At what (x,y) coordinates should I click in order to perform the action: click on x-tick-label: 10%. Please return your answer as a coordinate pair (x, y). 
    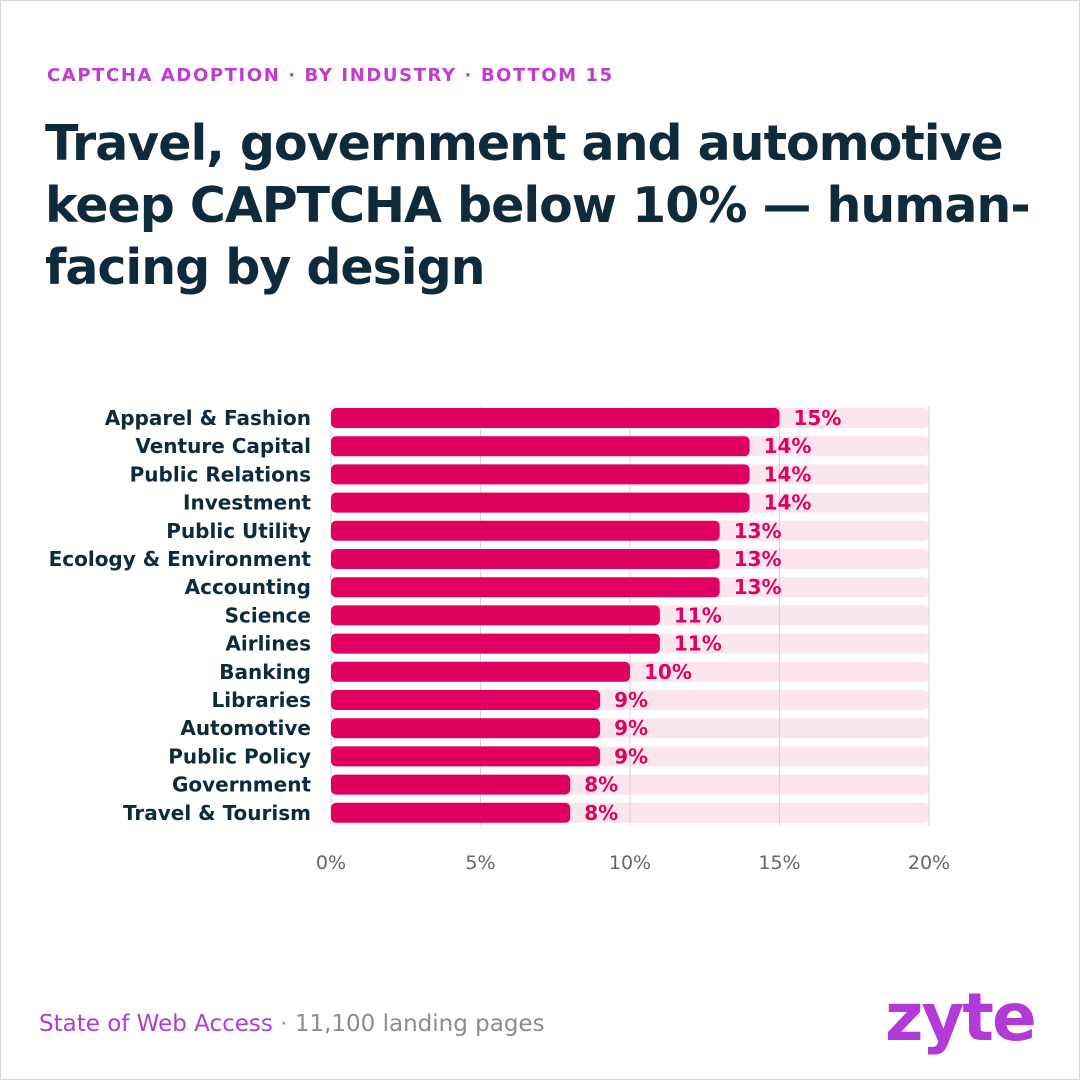
    Looking at the image, I should click on (630, 863).